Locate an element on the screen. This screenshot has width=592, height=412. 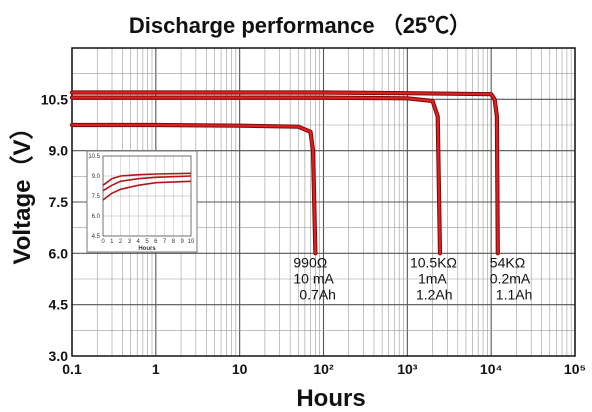
x-axis-label: Hours is located at coordinates (330, 398).